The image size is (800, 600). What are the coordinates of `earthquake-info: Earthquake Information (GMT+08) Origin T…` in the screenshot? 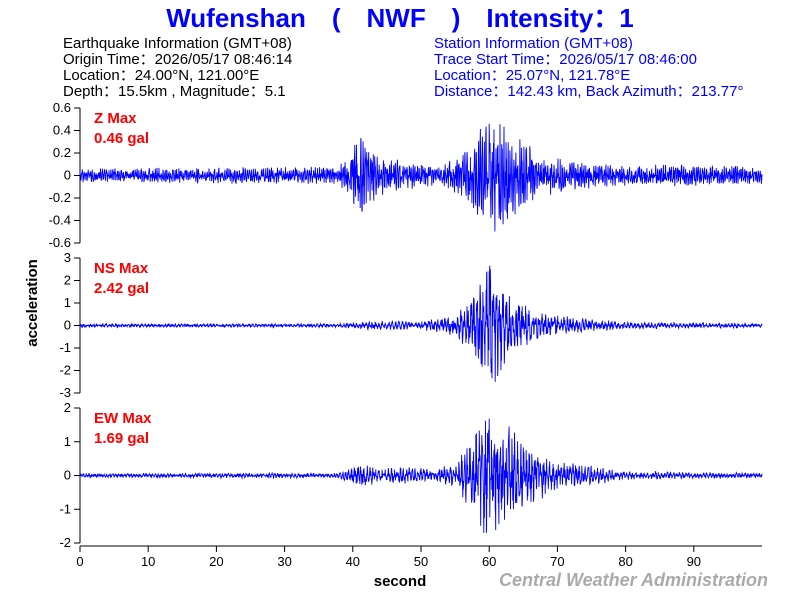 It's located at (177, 67).